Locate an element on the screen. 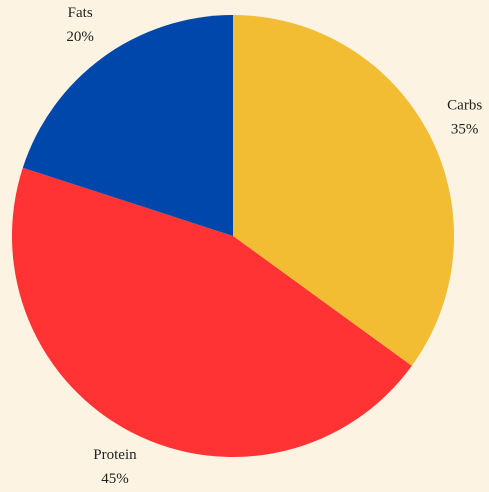  slice-label: Carbs is located at coordinates (464, 105).